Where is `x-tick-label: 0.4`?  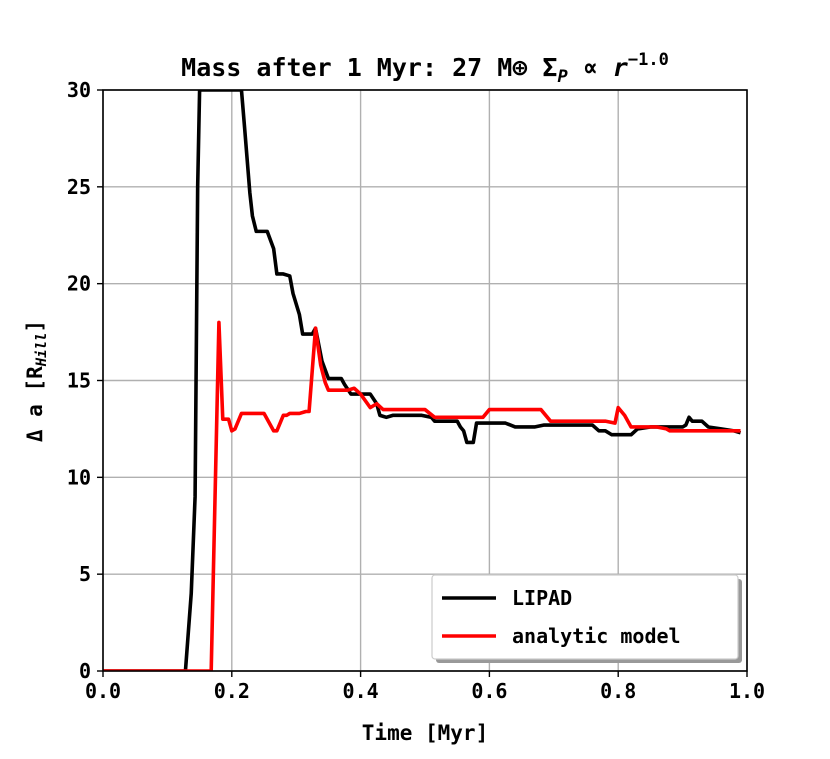
x-tick-label: 0.4 is located at coordinates (361, 691).